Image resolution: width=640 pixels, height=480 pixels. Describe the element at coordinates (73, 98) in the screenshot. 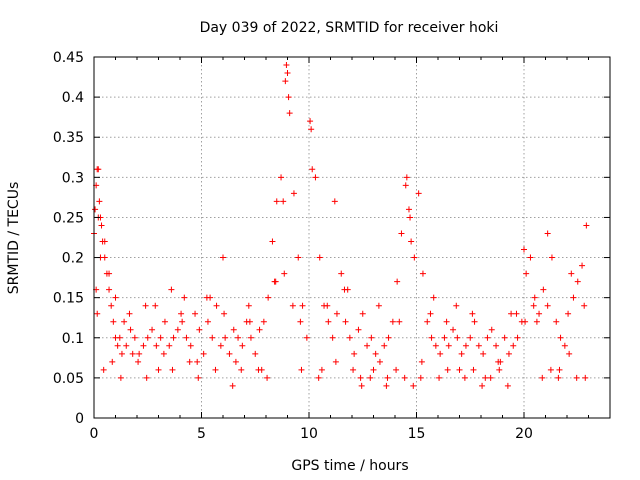

I see `y-tick-label: 0.4` at that location.